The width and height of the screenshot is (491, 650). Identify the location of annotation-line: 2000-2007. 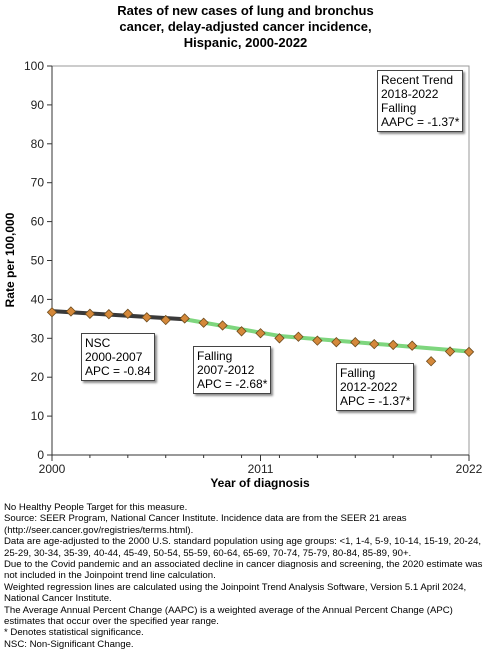
(114, 357).